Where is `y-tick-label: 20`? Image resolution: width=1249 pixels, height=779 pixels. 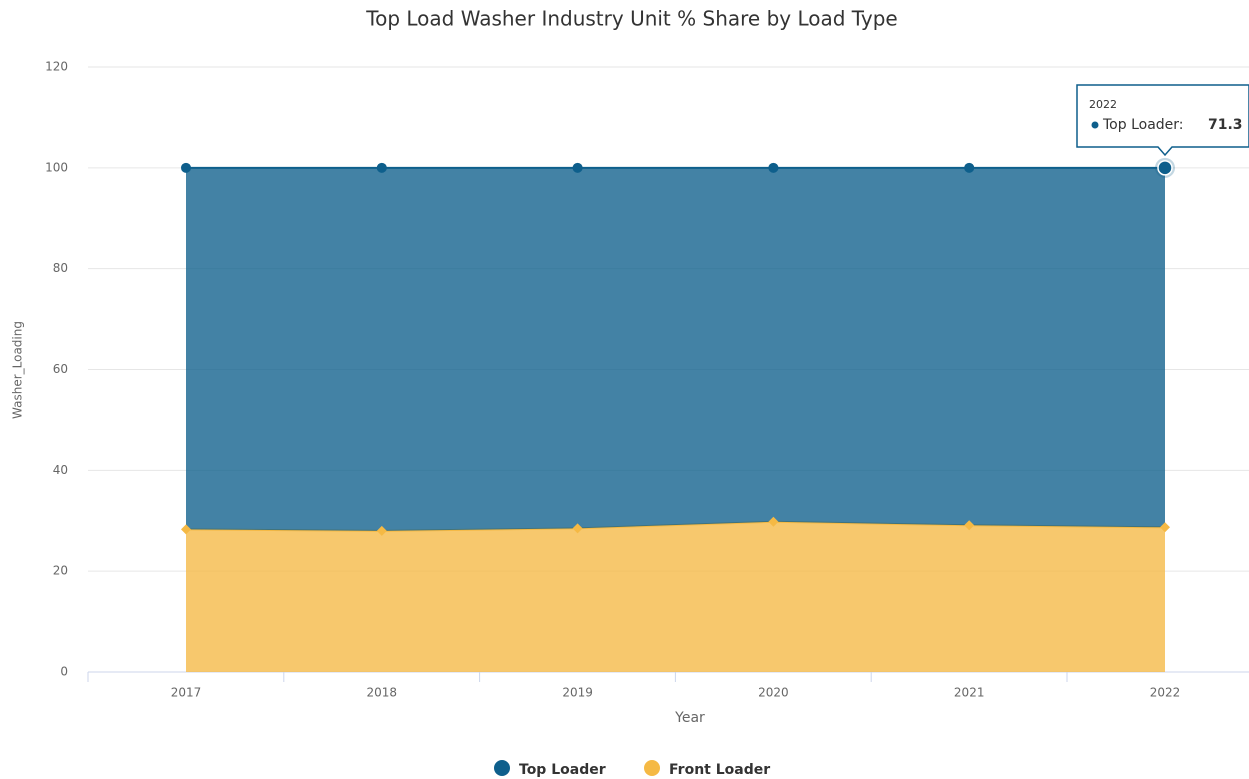 y-tick-label: 20 is located at coordinates (60, 571).